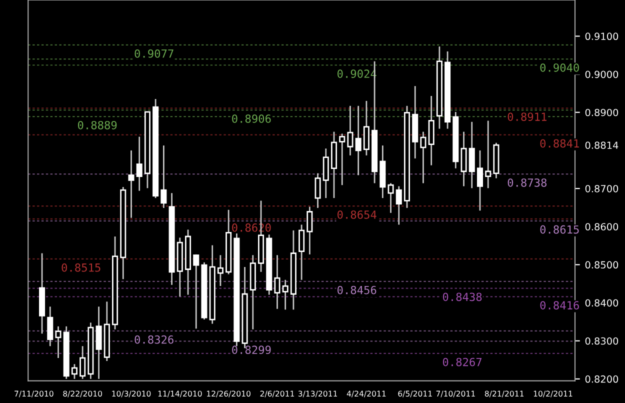 Image resolution: width=625 pixels, height=403 pixels. Describe the element at coordinates (81, 267) in the screenshot. I see `annotation: 0.8515` at that location.